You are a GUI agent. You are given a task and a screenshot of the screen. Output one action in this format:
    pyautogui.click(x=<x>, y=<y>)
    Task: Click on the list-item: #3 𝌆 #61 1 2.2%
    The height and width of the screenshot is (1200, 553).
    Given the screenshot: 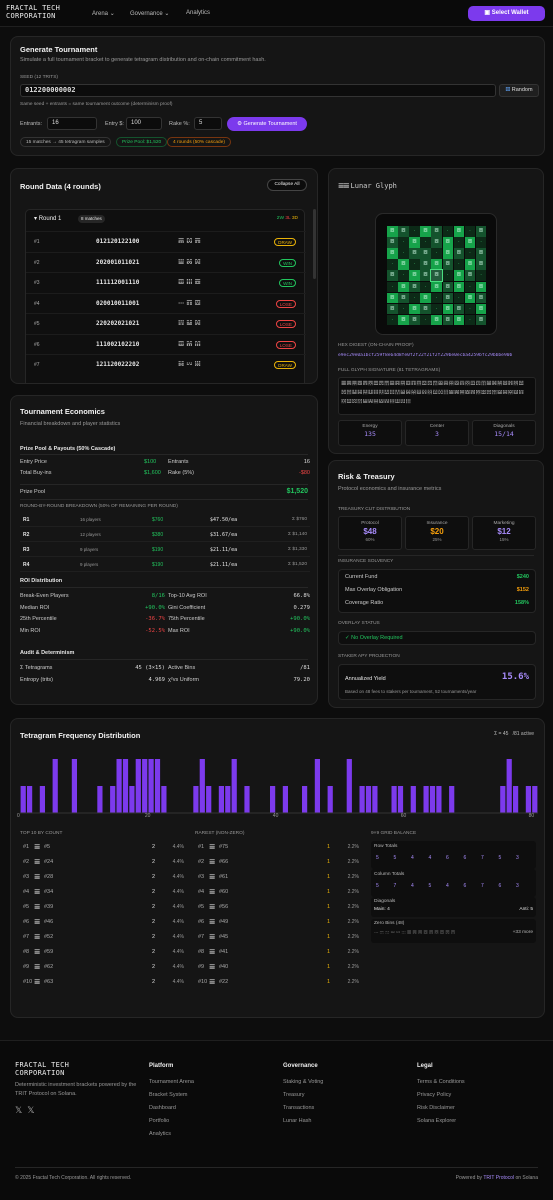 What is the action you would take?
    pyautogui.click(x=277, y=877)
    